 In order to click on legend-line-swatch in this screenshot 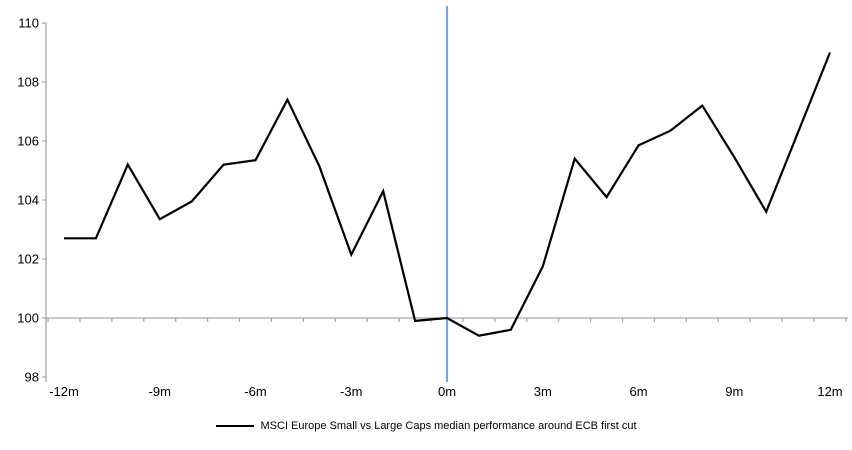, I will do `click(234, 426)`.